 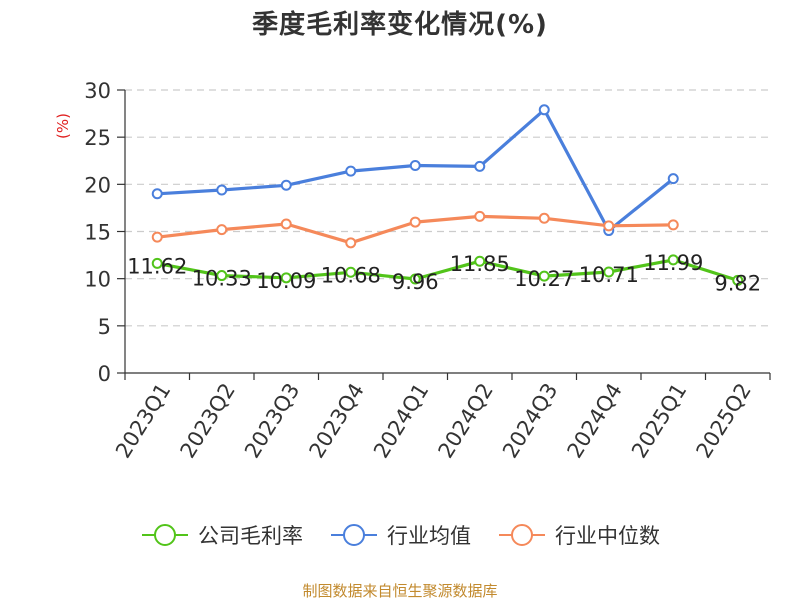 I want to click on data-label: 10.09, so click(x=286, y=281).